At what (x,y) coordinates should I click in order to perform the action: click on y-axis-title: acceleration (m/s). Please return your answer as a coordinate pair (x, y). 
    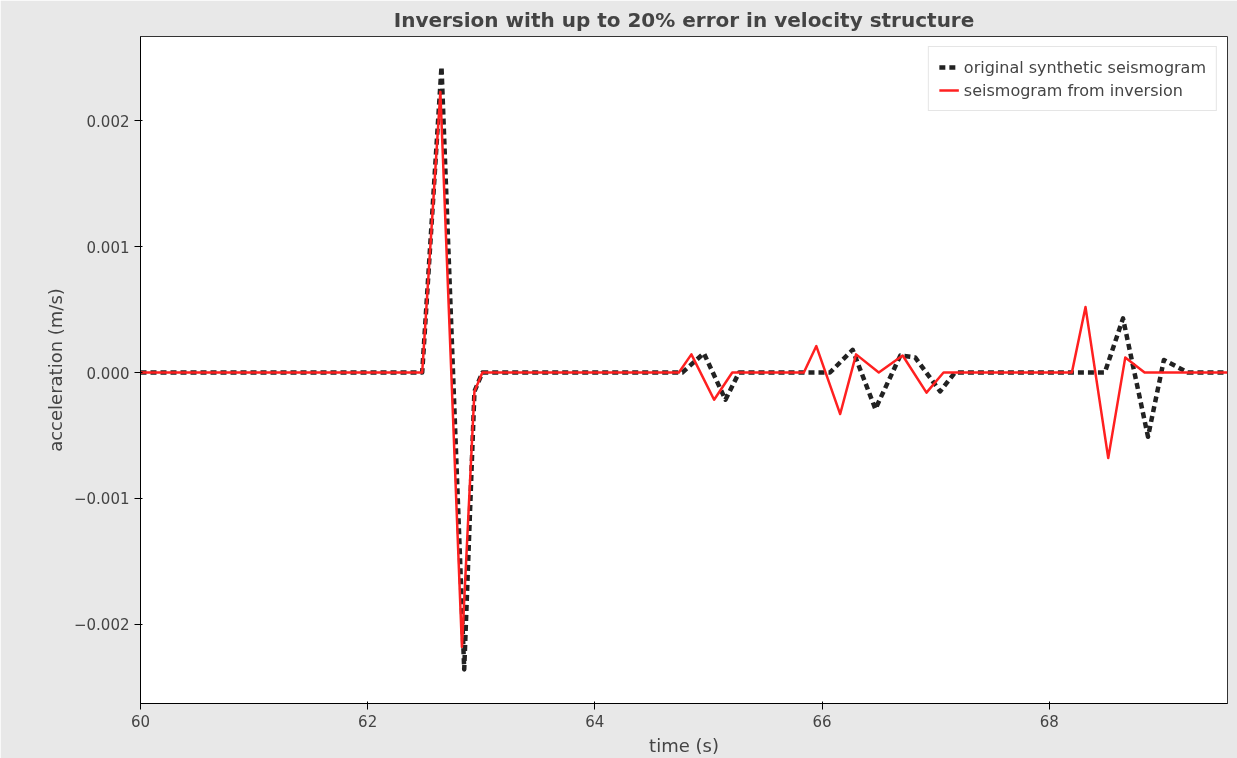
    Looking at the image, I should click on (55, 370).